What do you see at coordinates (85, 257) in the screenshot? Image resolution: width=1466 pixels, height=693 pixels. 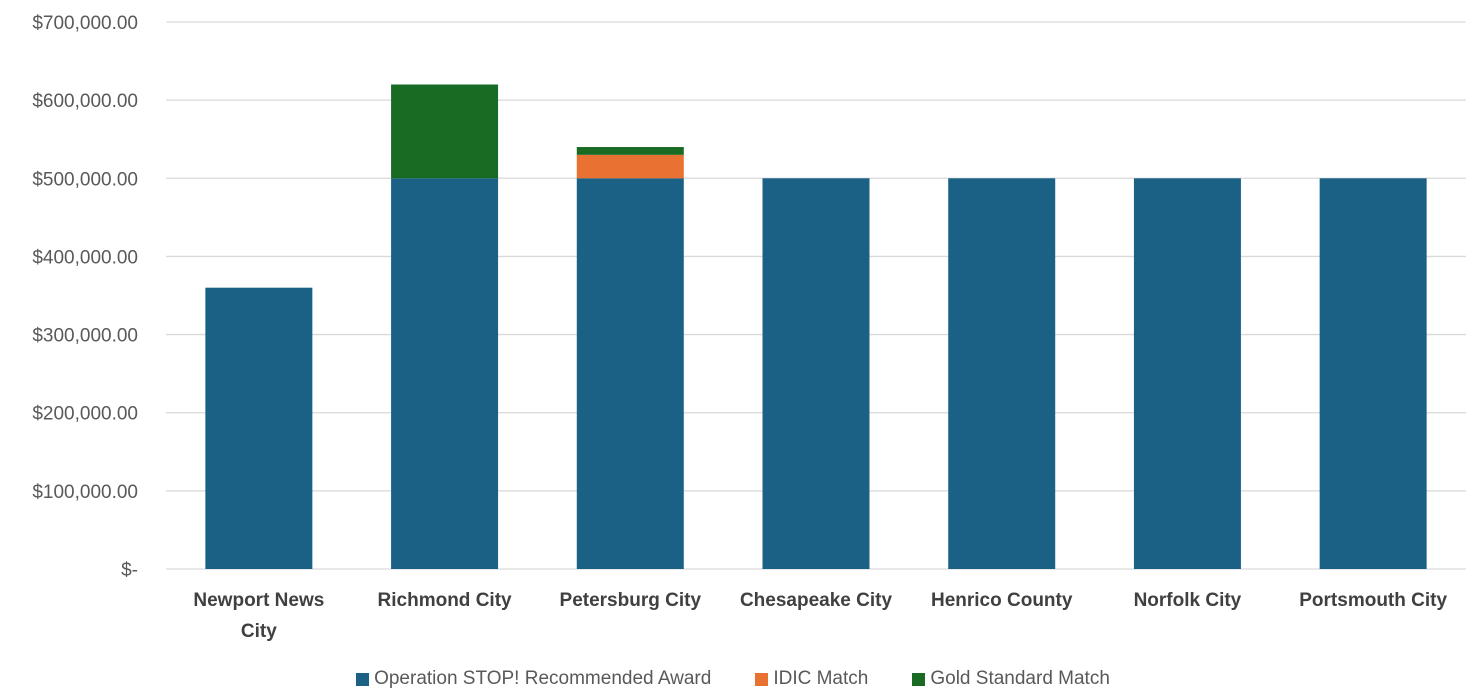 I see `y-tick-label: $400,000.00` at bounding box center [85, 257].